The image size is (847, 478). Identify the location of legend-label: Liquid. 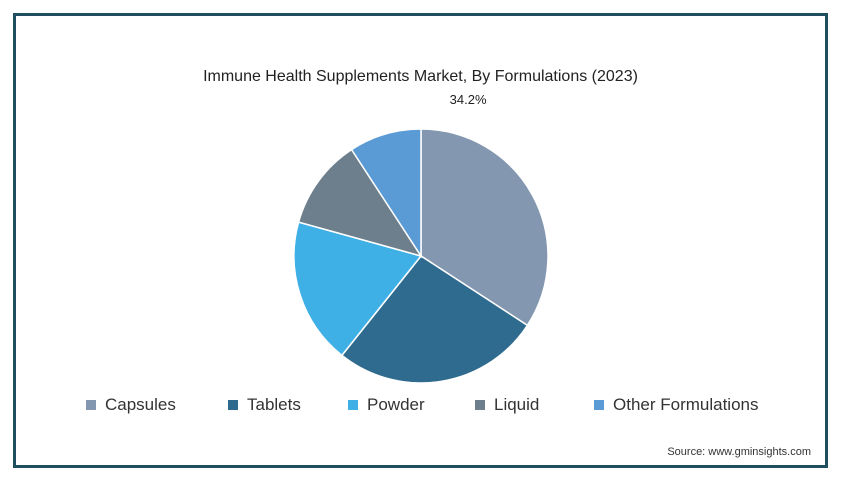
(517, 404).